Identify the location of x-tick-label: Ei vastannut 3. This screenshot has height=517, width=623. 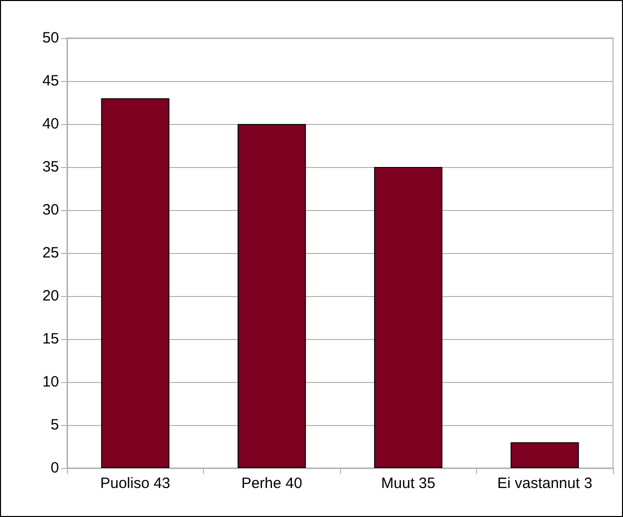
(544, 483).